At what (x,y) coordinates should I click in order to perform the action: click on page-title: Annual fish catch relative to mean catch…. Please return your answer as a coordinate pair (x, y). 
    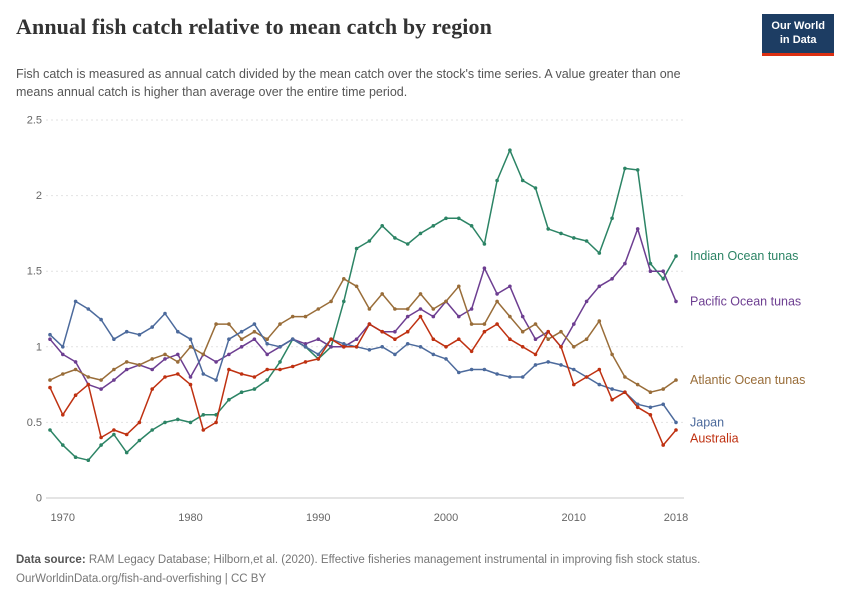
    Looking at the image, I should click on (254, 26).